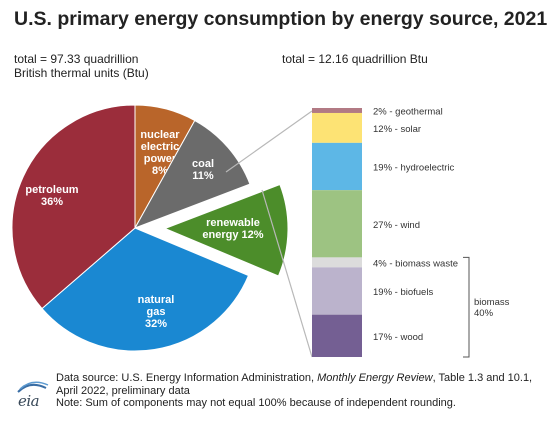 This screenshot has width=560, height=428. What do you see at coordinates (414, 168) in the screenshot?
I see `bar-label-hydroelectric: 19% - hydroelectric` at bounding box center [414, 168].